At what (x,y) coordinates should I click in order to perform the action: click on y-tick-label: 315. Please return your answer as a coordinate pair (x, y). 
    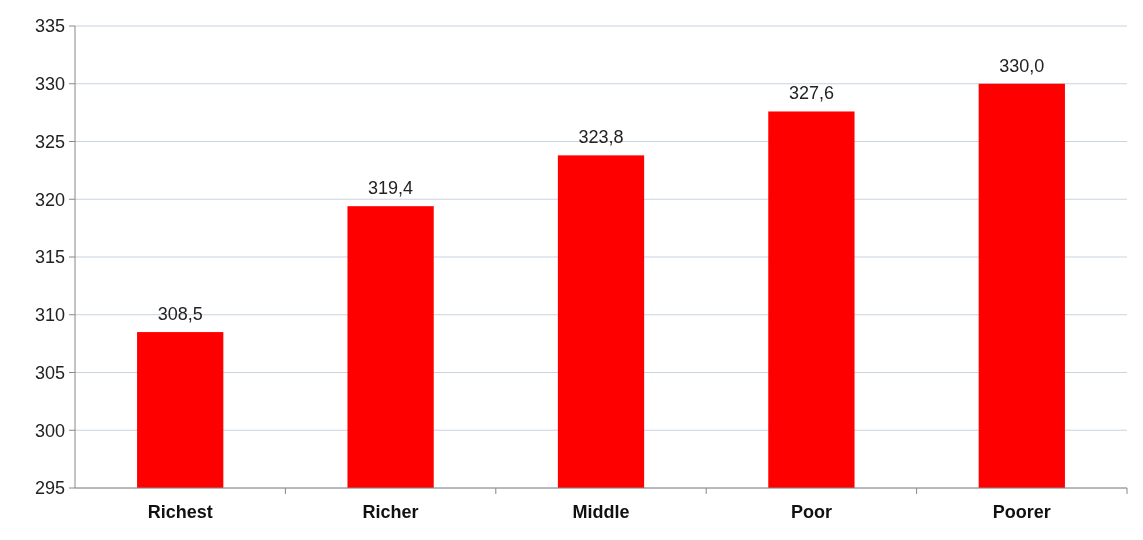
    Looking at the image, I should click on (49, 257).